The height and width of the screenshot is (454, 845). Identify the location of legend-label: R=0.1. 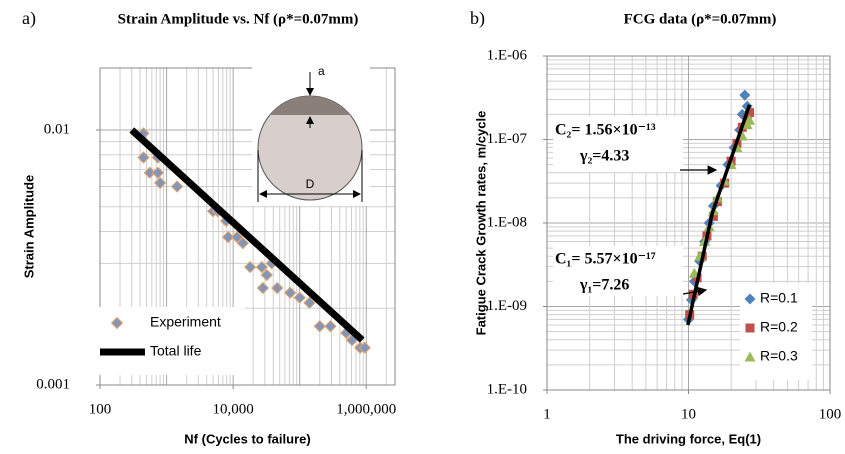
(779, 298).